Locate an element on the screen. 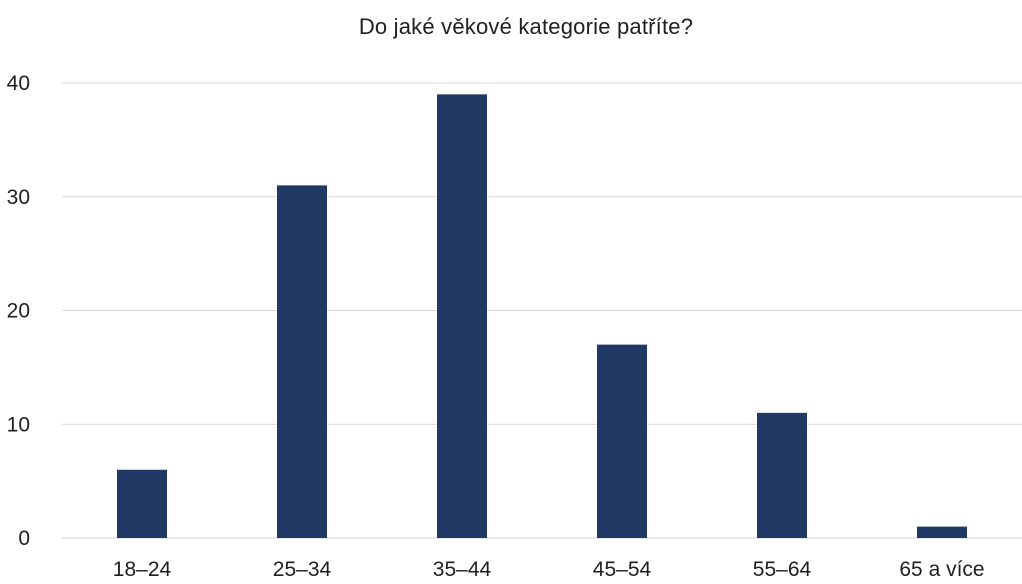 The image size is (1022, 584). y-tick-label: 0 is located at coordinates (24, 538).